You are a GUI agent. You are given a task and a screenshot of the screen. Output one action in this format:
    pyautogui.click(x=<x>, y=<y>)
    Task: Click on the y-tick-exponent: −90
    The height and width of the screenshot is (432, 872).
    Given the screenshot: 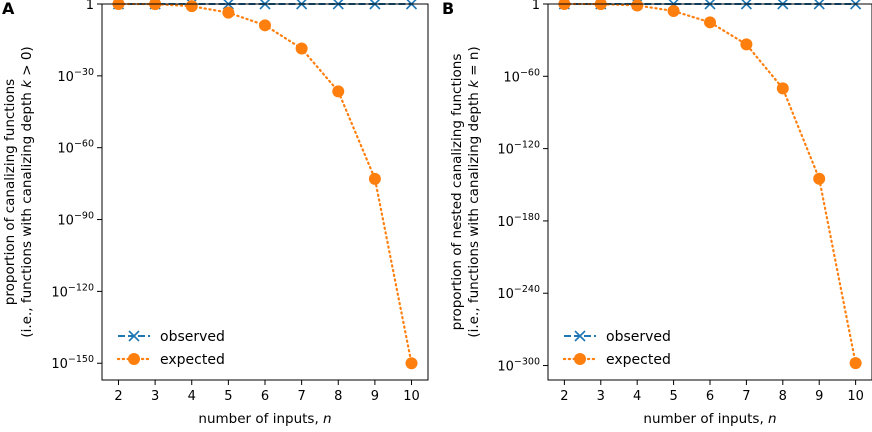 What is the action you would take?
    pyautogui.click(x=84, y=216)
    